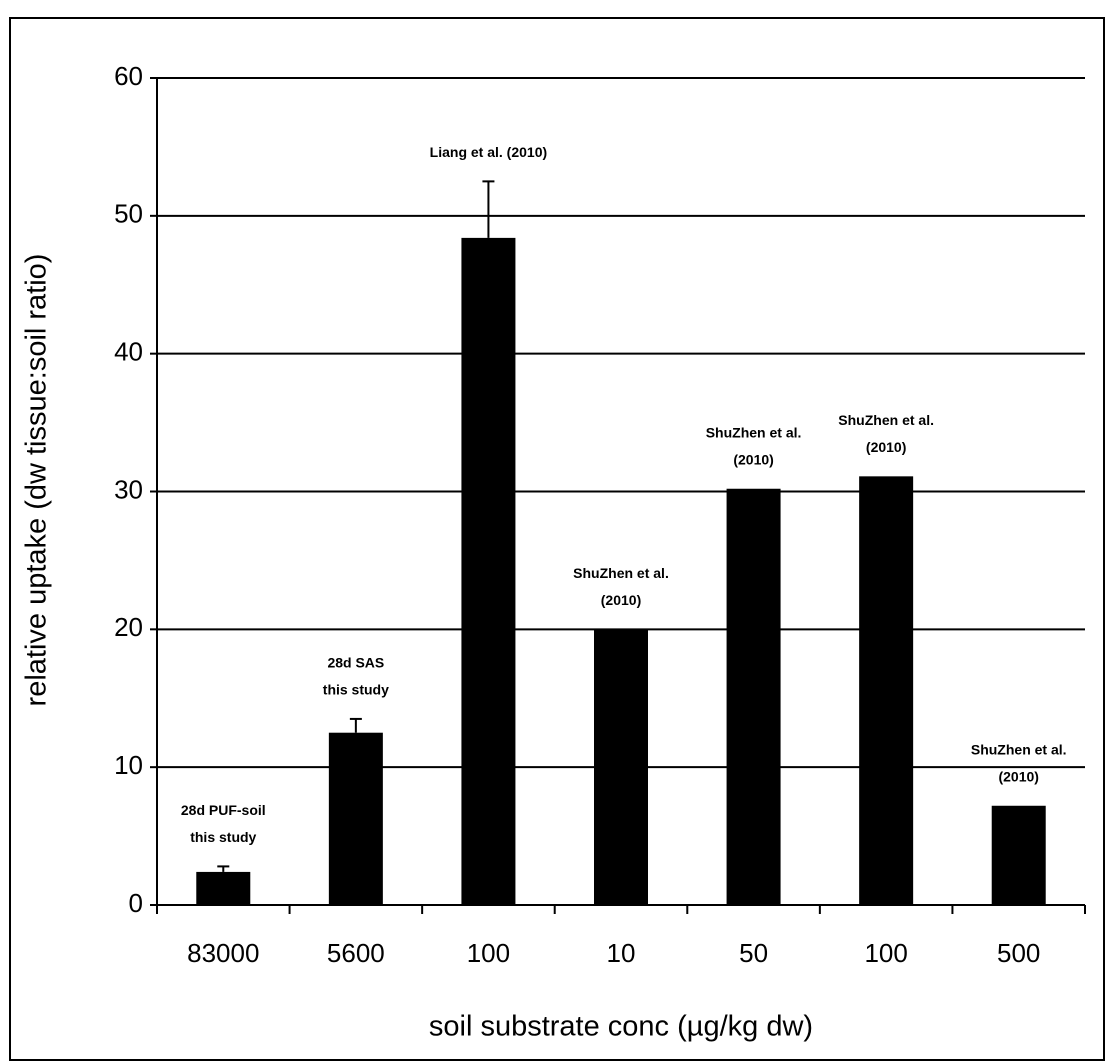 The height and width of the screenshot is (1064, 1108). What do you see at coordinates (136, 903) in the screenshot?
I see `y-tick-label: 0` at bounding box center [136, 903].